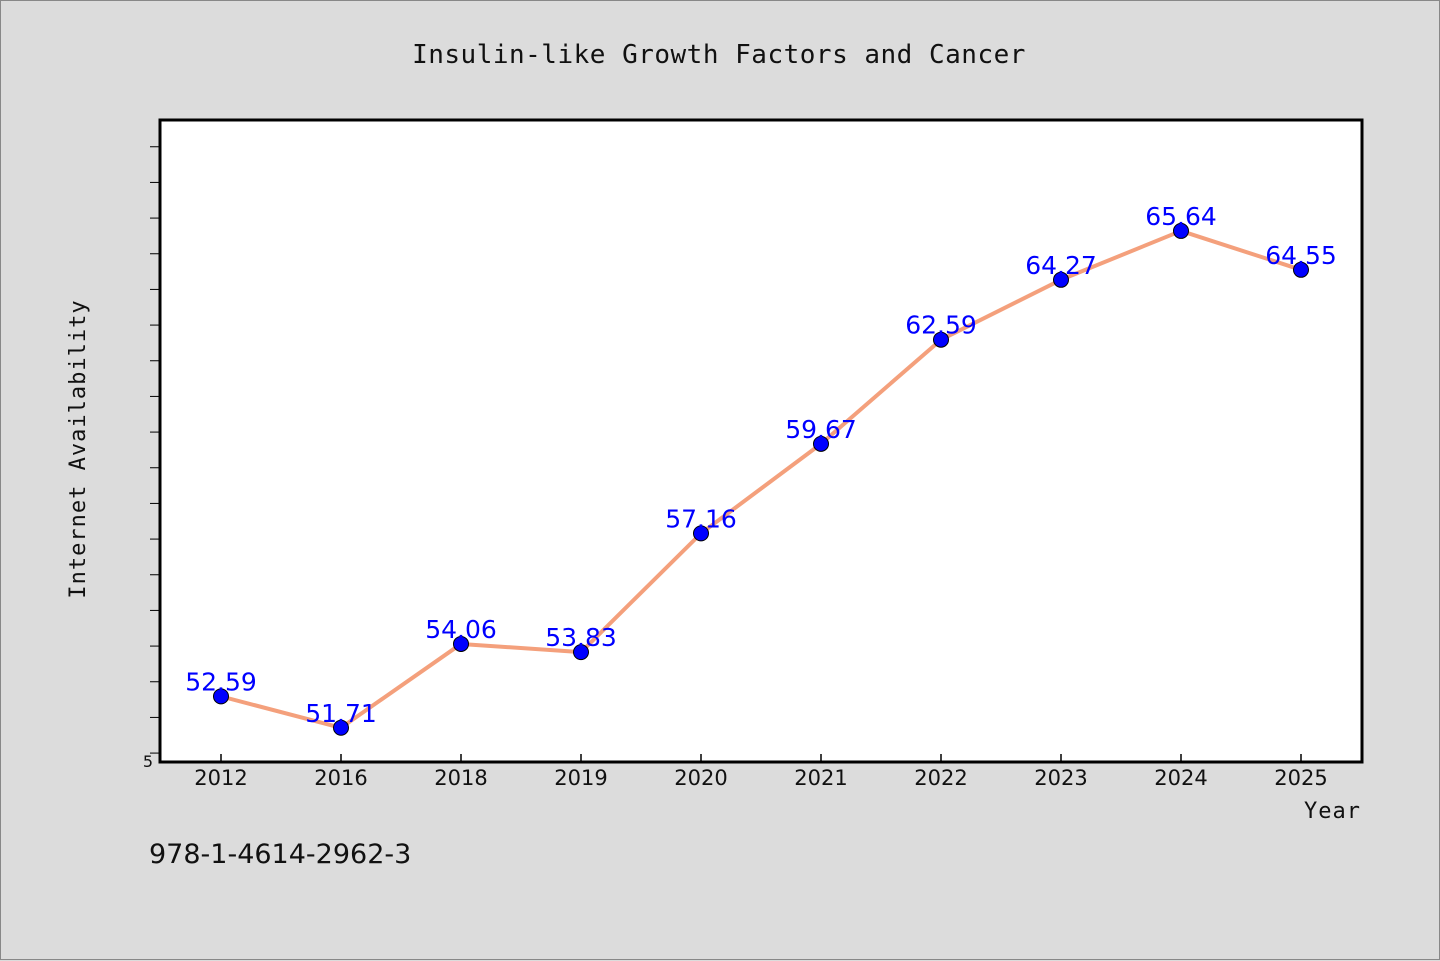 The width and height of the screenshot is (1440, 961). I want to click on data-label: 52.59, so click(221, 681).